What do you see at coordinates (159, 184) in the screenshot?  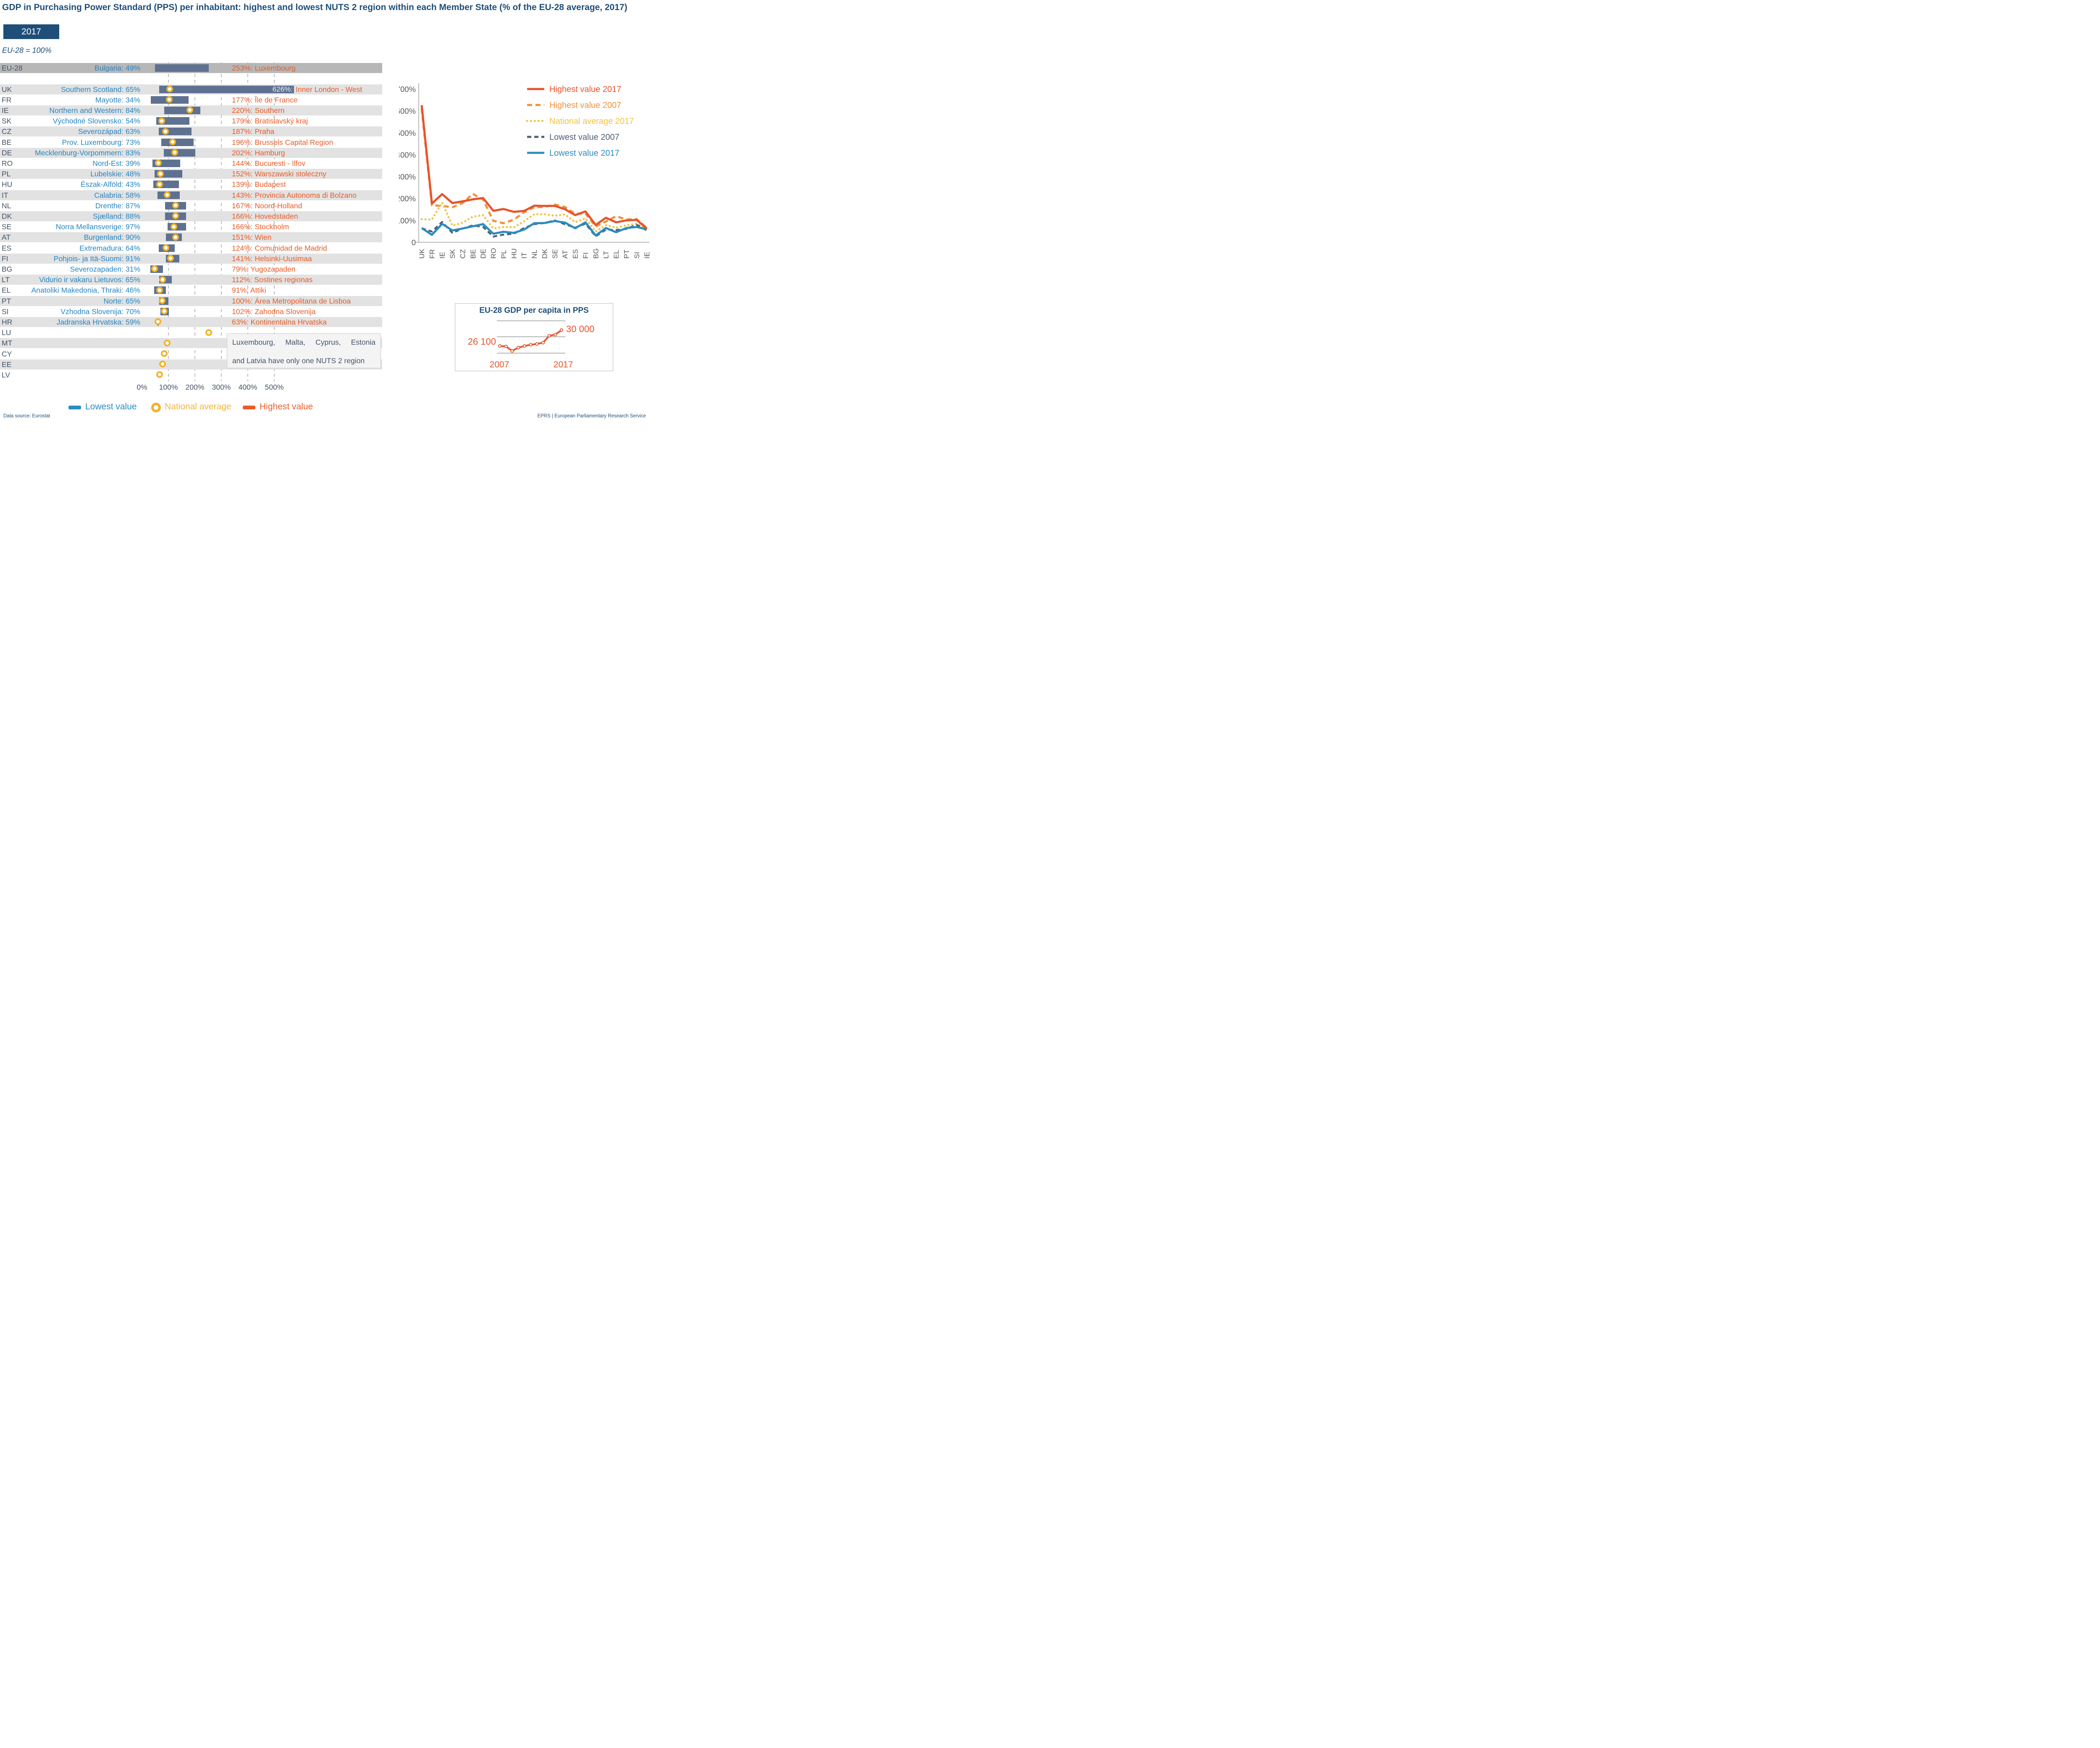 I see `national-average-dot-HU` at bounding box center [159, 184].